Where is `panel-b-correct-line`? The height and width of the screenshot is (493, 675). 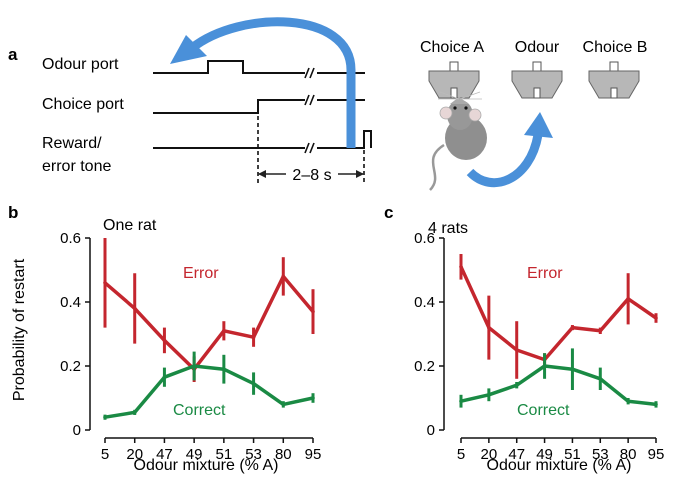
panel-b-correct-line is located at coordinates (209, 391).